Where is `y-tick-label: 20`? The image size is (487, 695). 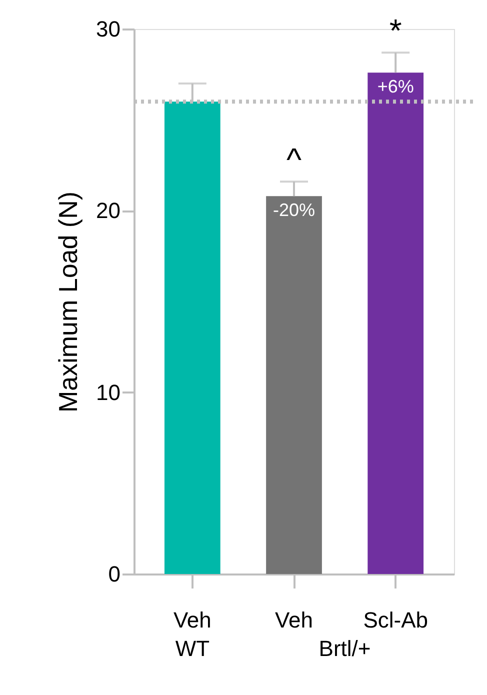 y-tick-label: 20 is located at coordinates (108, 211).